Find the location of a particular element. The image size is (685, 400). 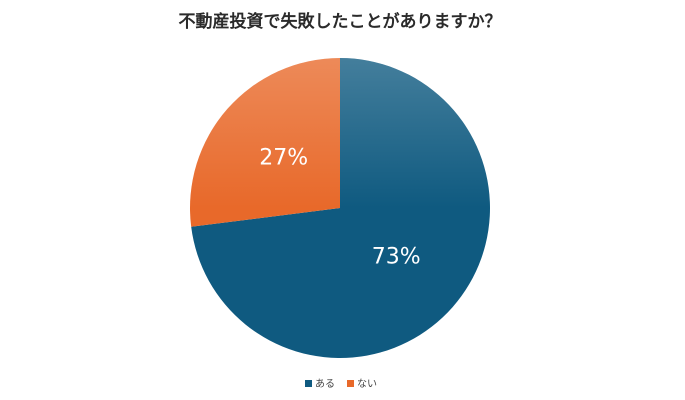

value-label: 73% is located at coordinates (396, 257).